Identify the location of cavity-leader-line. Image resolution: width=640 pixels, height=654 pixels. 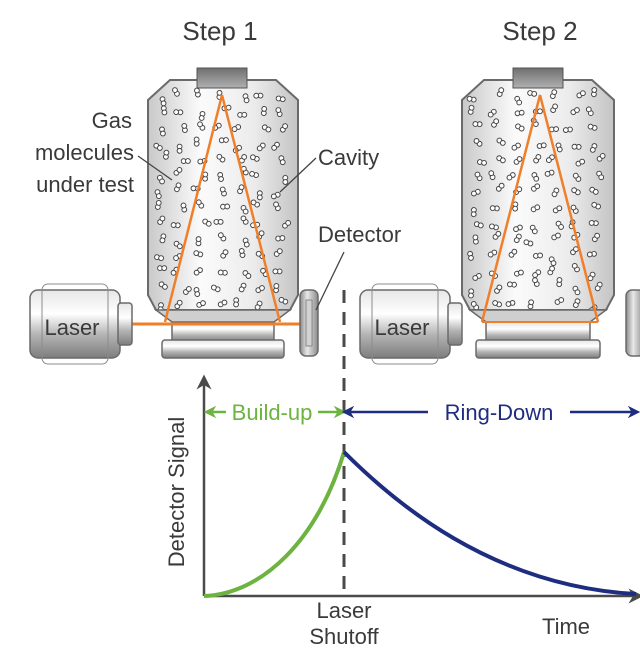
(298, 175).